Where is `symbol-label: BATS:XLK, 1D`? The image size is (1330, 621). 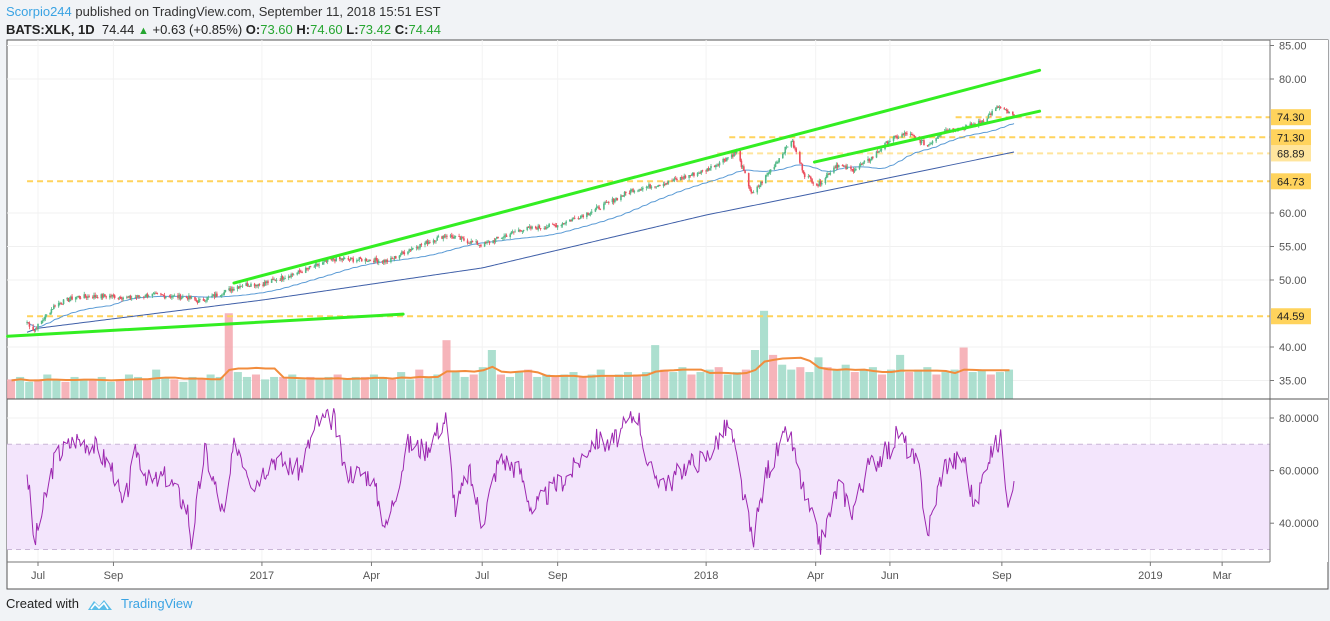 symbol-label: BATS:XLK, 1D is located at coordinates (50, 29).